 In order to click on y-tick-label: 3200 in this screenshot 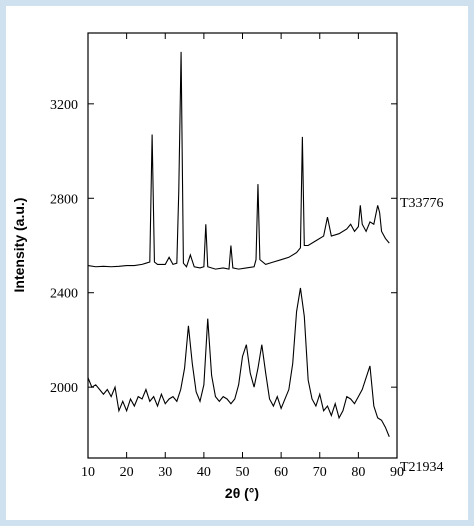, I will do `click(64, 105)`.